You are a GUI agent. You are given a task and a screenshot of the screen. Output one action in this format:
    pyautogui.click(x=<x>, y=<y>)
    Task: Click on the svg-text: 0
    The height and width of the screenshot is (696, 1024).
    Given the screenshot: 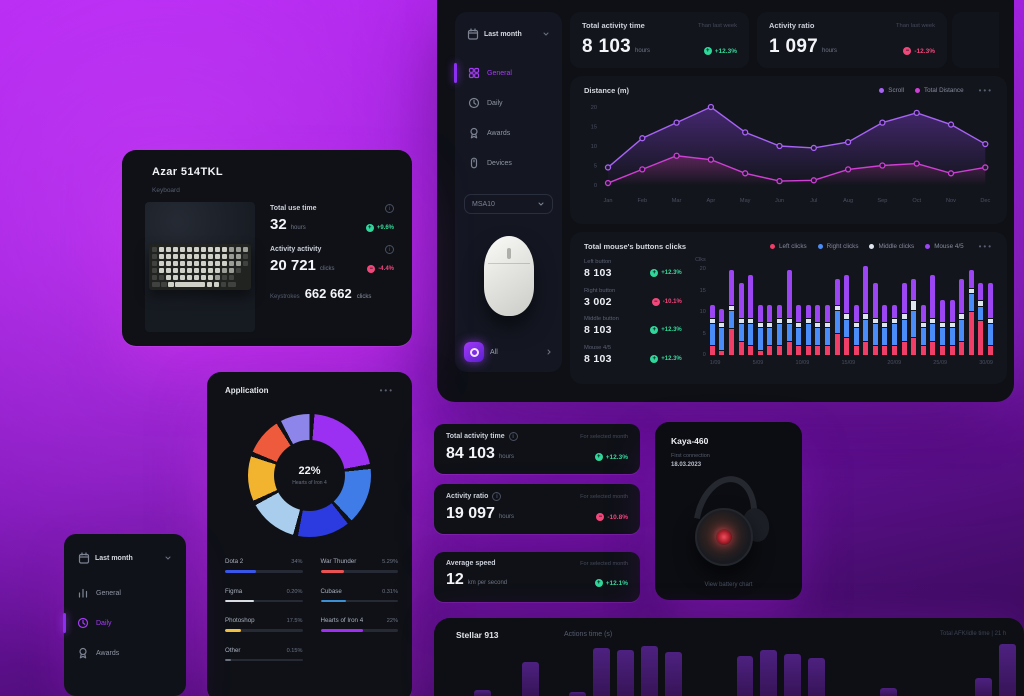 What is the action you would take?
    pyautogui.click(x=595, y=186)
    